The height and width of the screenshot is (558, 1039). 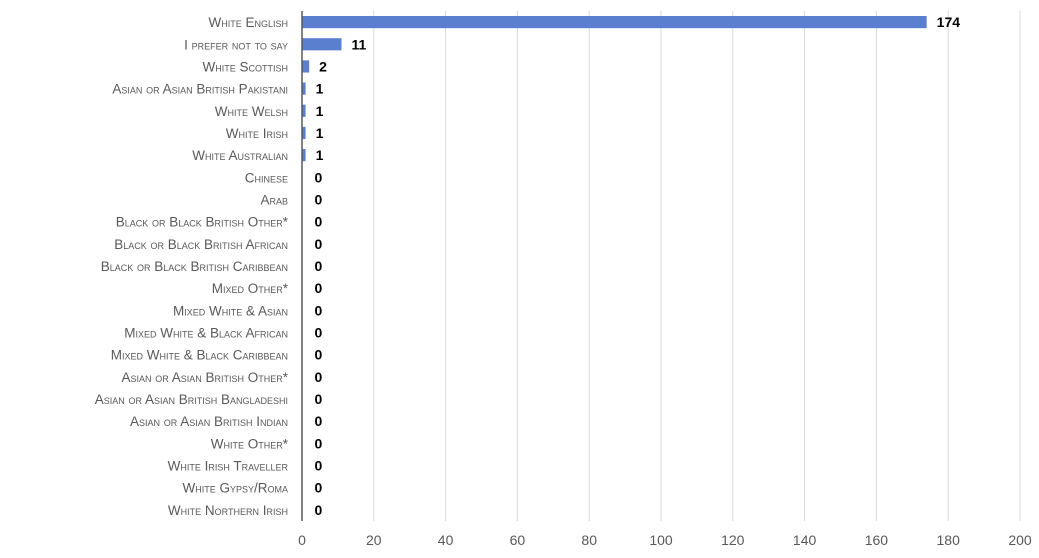 What do you see at coordinates (266, 177) in the screenshot?
I see `category-label: Chinese` at bounding box center [266, 177].